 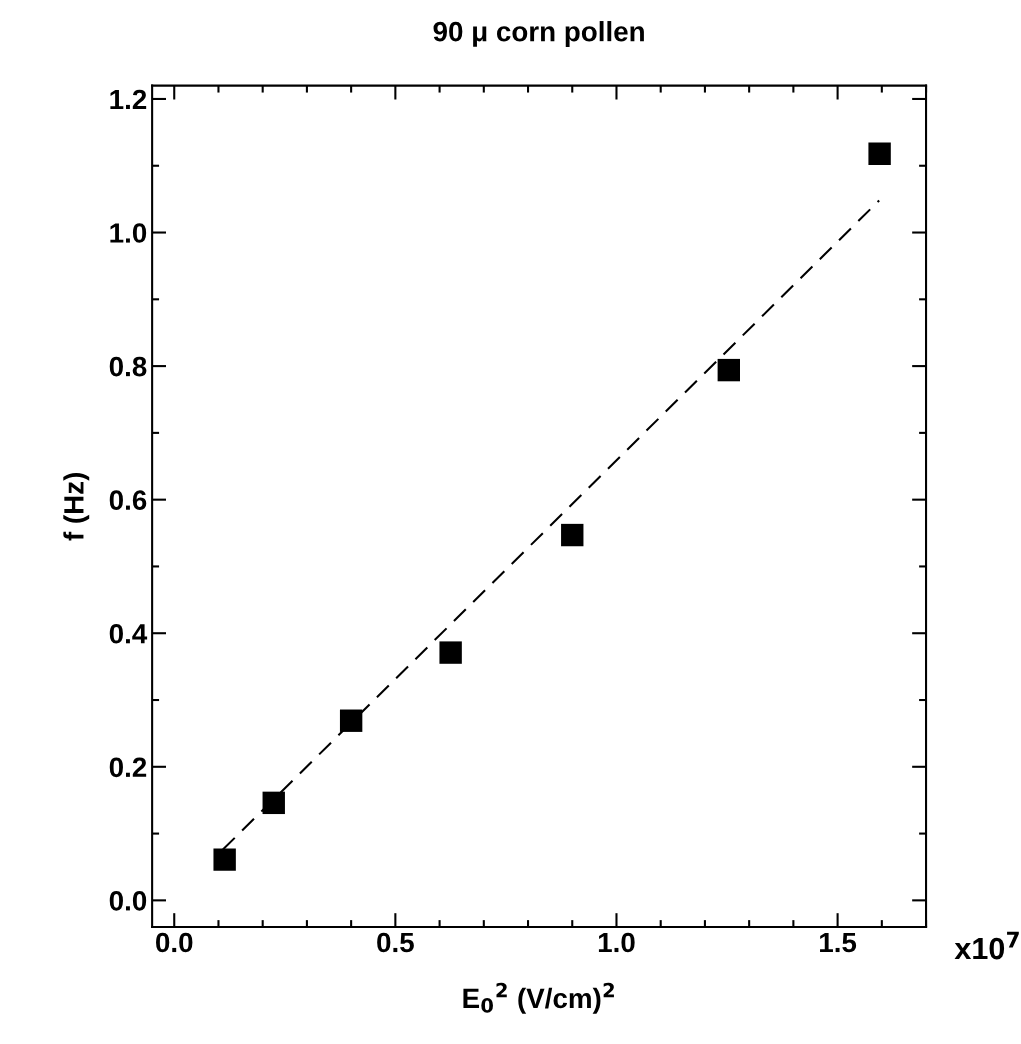 What do you see at coordinates (538, 34) in the screenshot?
I see `chart-title: 90 μ corn pollen` at bounding box center [538, 34].